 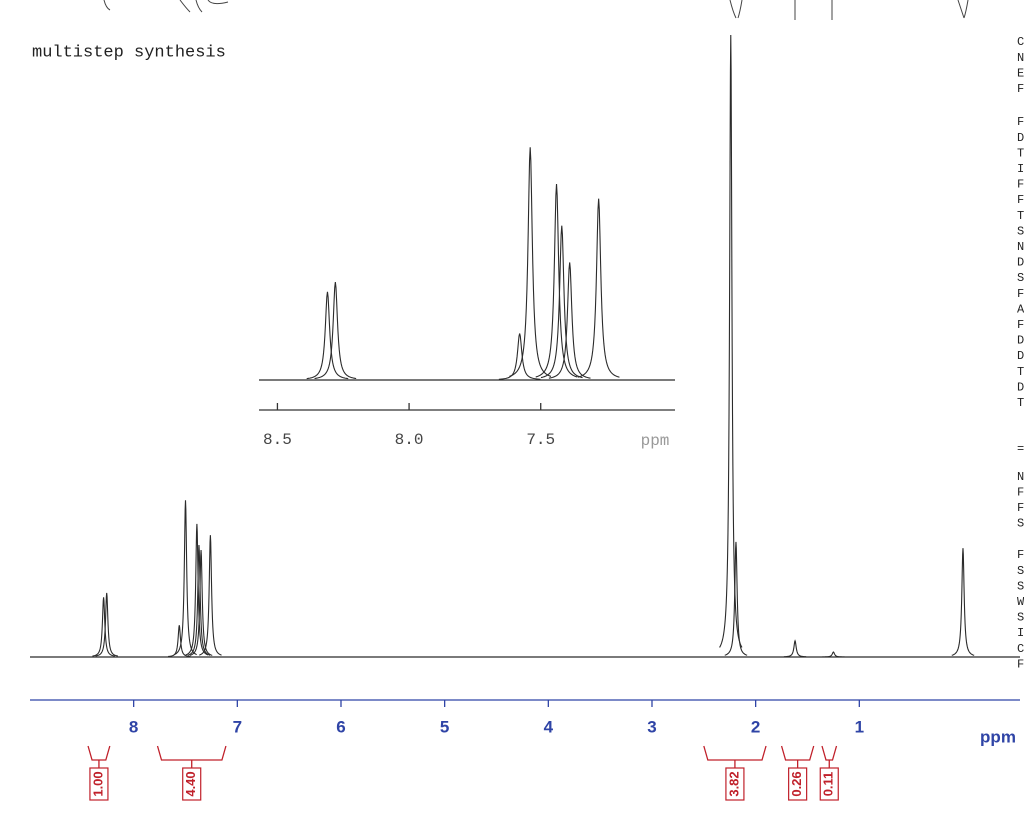 What do you see at coordinates (1020, 73) in the screenshot?
I see `parameter-letter: E` at bounding box center [1020, 73].